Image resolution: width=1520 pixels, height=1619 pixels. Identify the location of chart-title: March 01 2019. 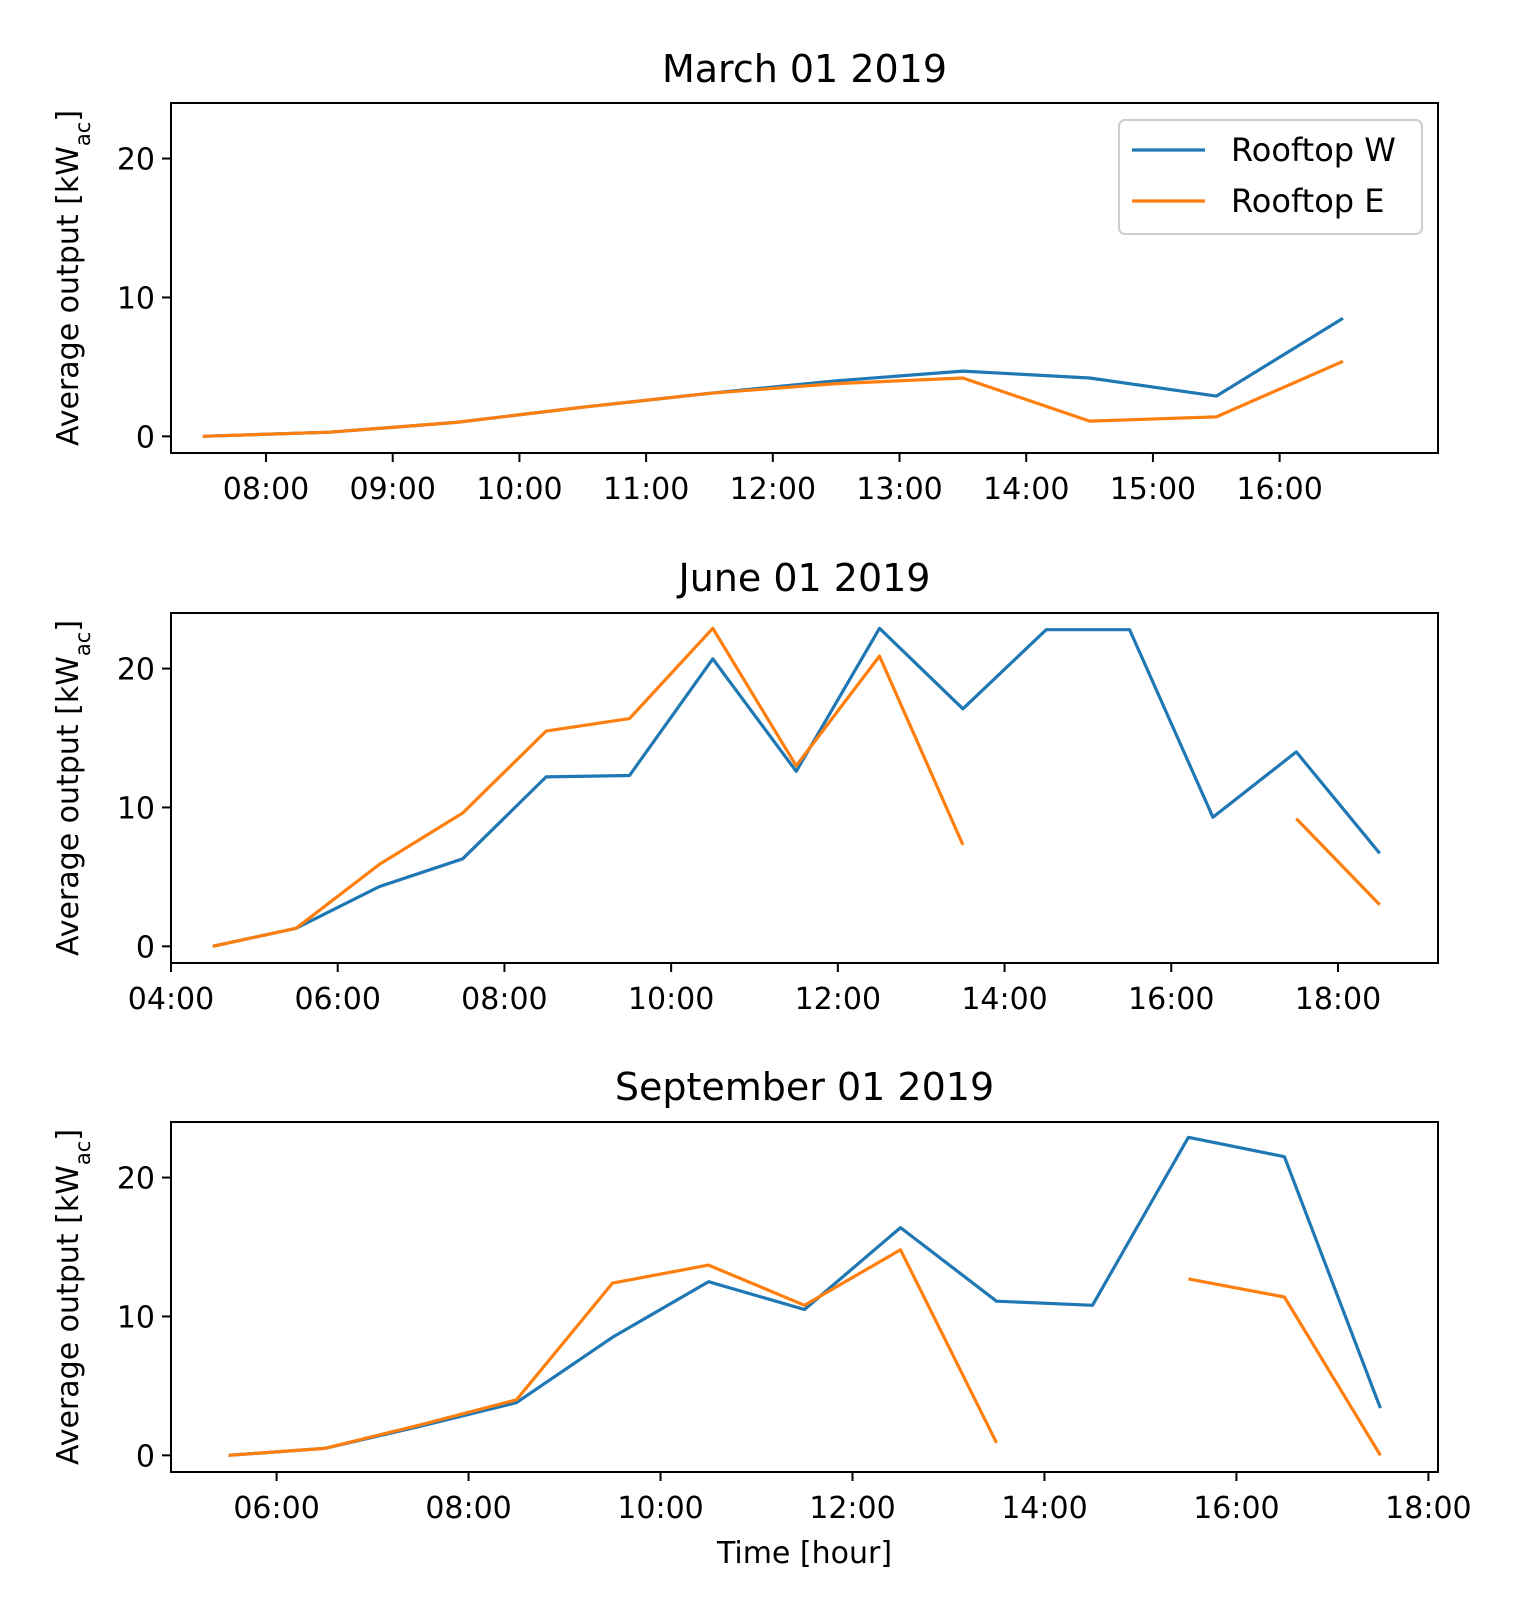
(804, 69).